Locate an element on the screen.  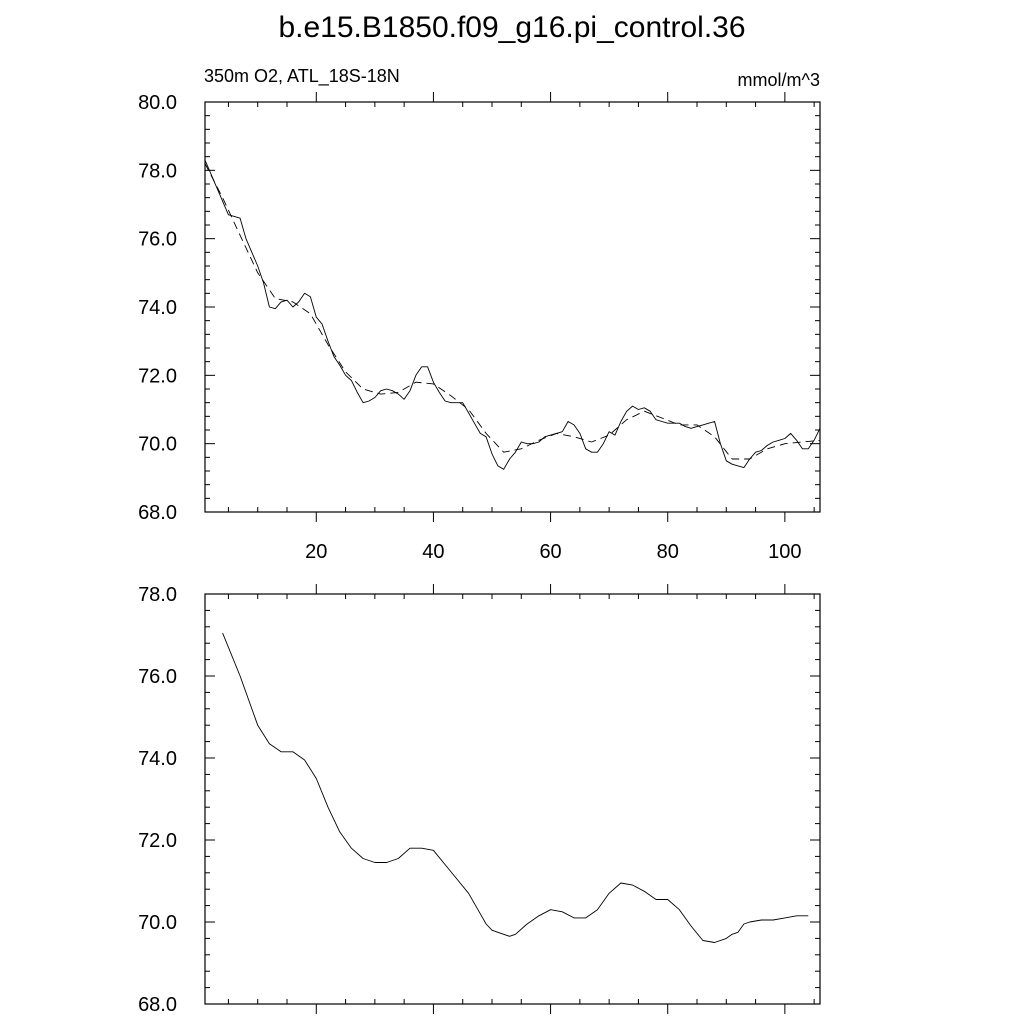
top-panel-y-tick-label: 80.0 is located at coordinates (157, 103).